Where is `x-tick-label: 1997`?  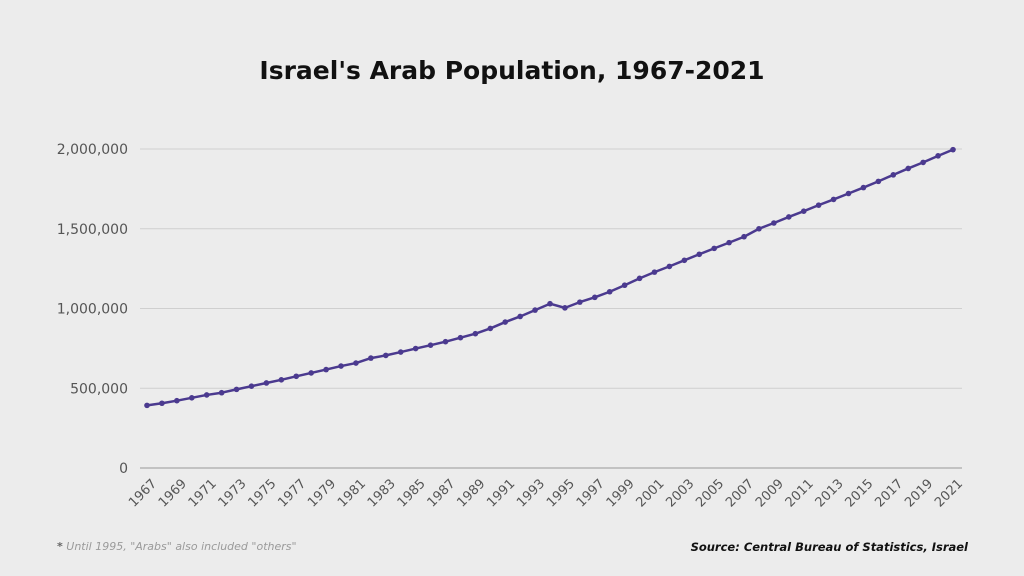 x-tick-label: 1997 is located at coordinates (591, 493).